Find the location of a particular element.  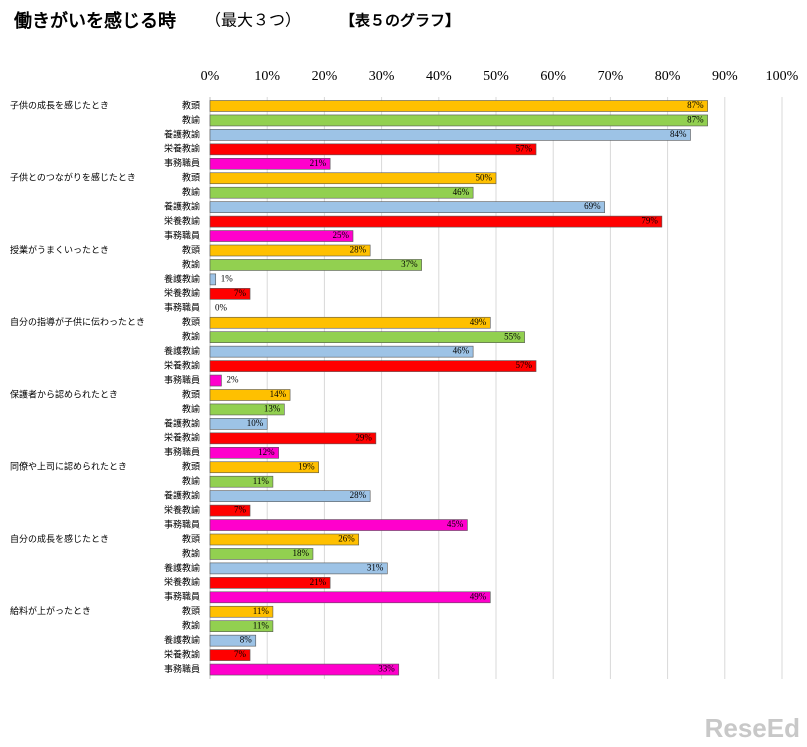

x-tick-label: 50% is located at coordinates (496, 76).